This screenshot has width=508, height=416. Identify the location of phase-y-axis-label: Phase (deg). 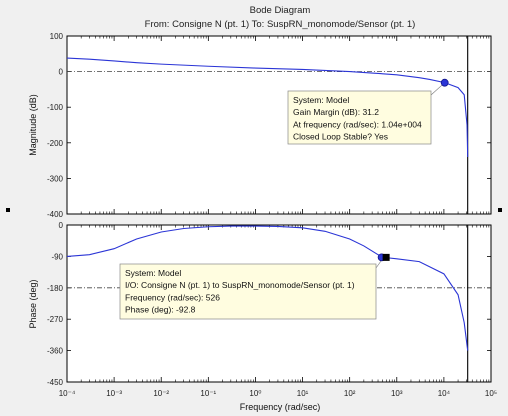
(33, 303).